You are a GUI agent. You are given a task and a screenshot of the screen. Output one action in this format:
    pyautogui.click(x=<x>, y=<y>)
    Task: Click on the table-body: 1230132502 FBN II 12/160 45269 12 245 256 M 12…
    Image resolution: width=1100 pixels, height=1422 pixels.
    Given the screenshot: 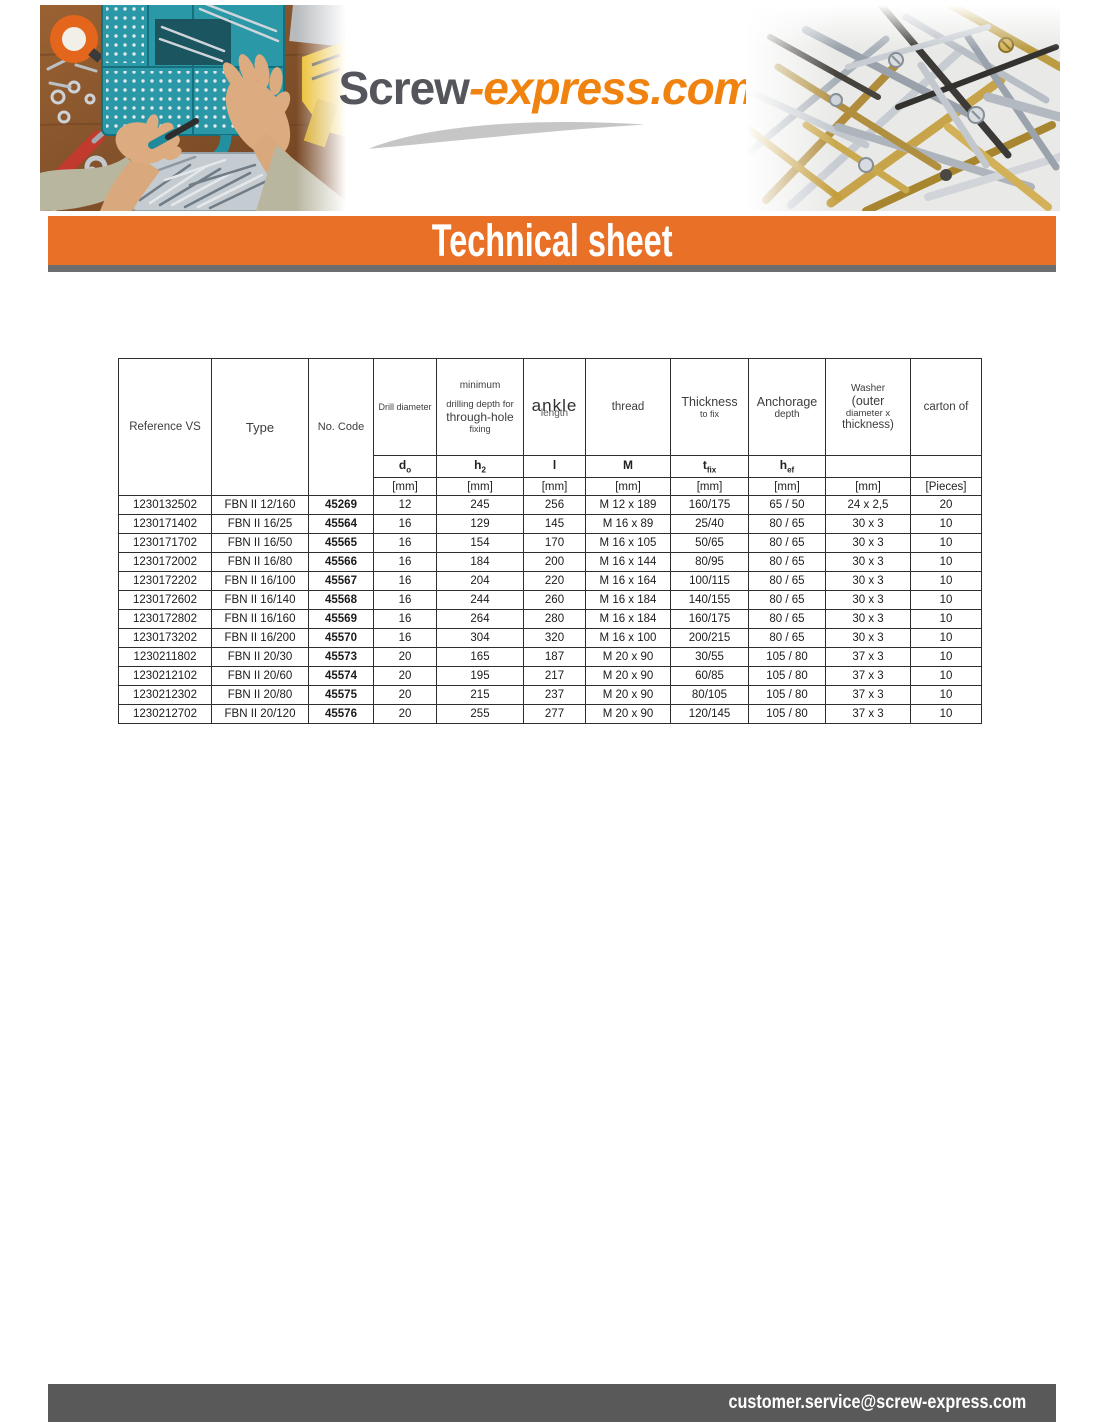 What is the action you would take?
    pyautogui.click(x=550, y=609)
    